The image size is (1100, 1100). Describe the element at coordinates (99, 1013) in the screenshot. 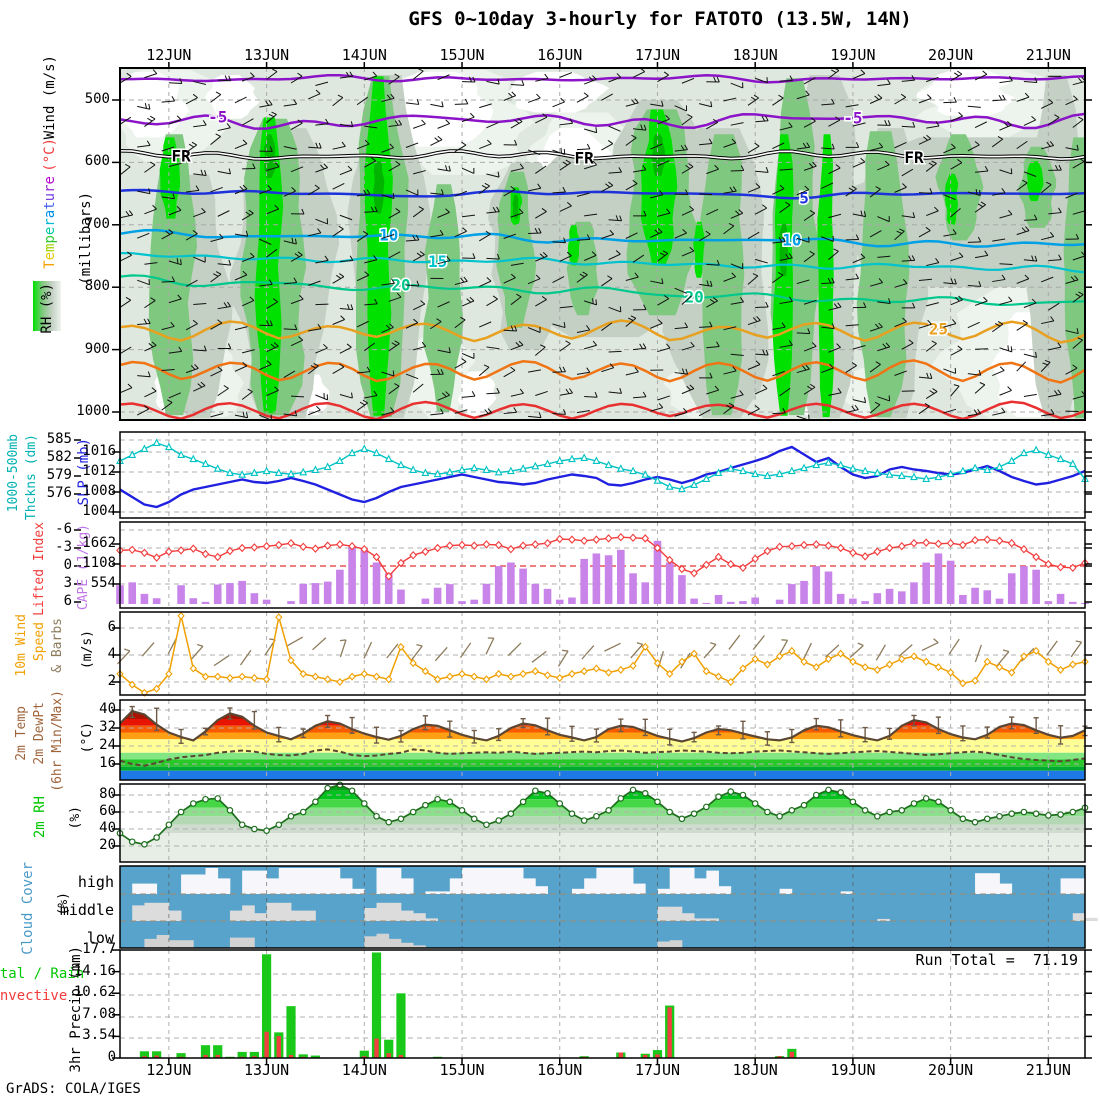

I see `tick-label: 7.08` at that location.